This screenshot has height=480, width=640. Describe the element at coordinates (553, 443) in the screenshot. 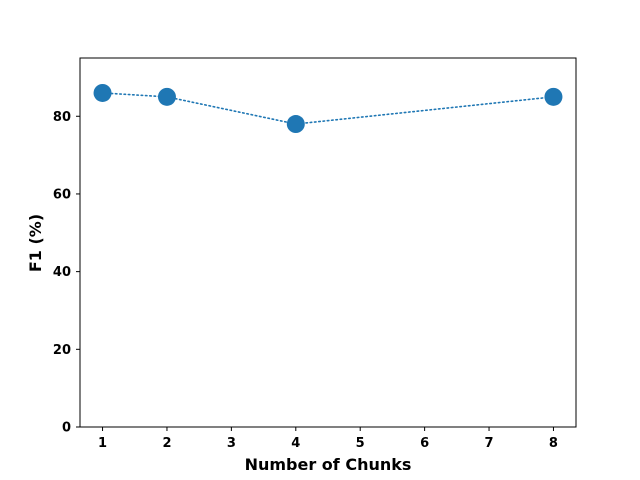

I see `x-tick-label: 8` at that location.